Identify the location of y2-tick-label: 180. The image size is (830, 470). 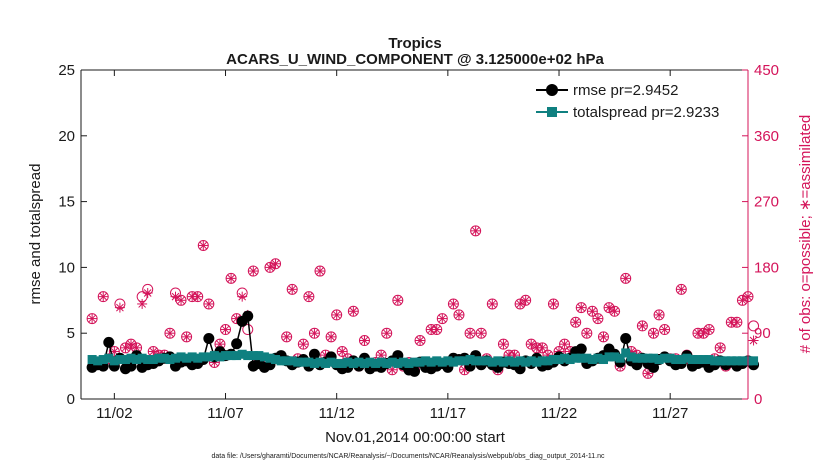
(766, 267).